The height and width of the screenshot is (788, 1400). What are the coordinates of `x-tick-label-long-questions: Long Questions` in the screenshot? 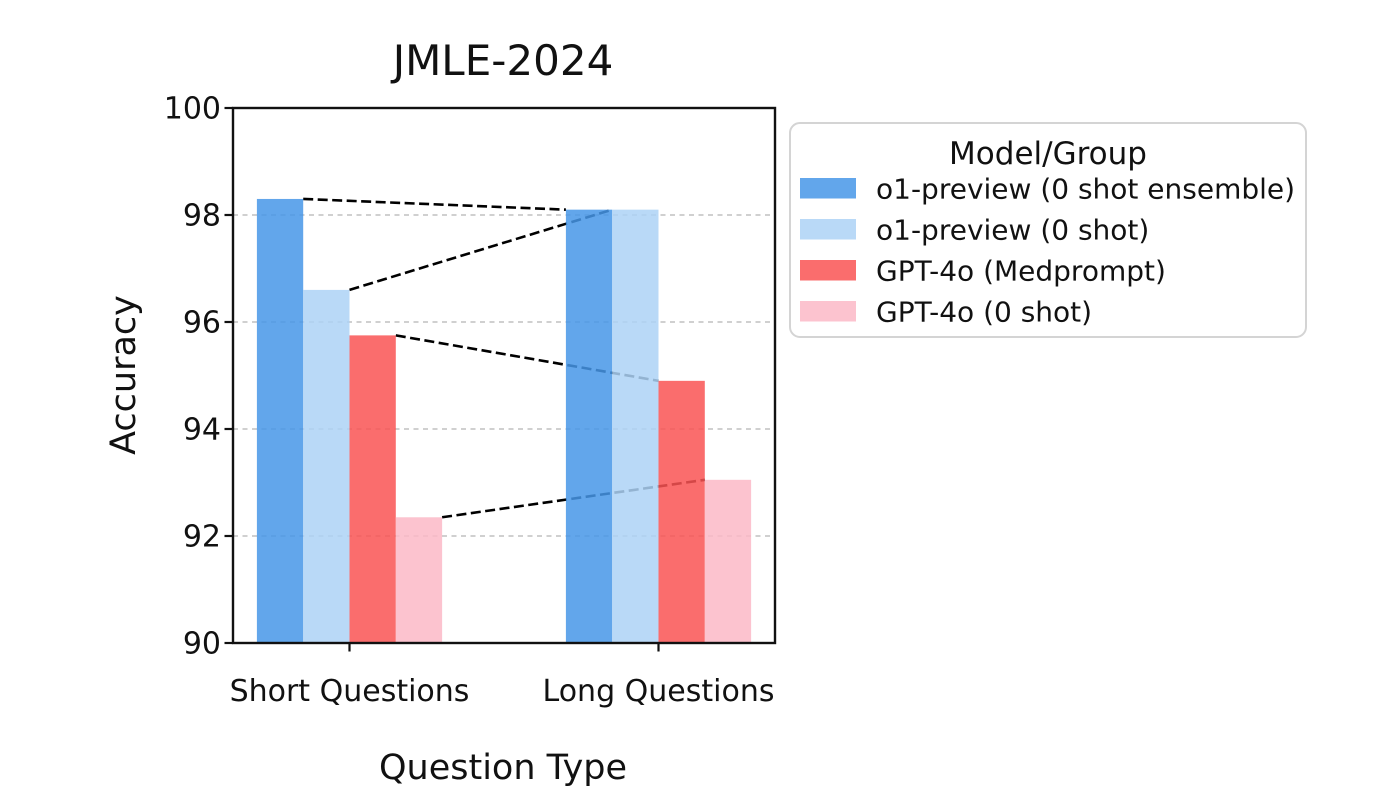 It's located at (659, 691).